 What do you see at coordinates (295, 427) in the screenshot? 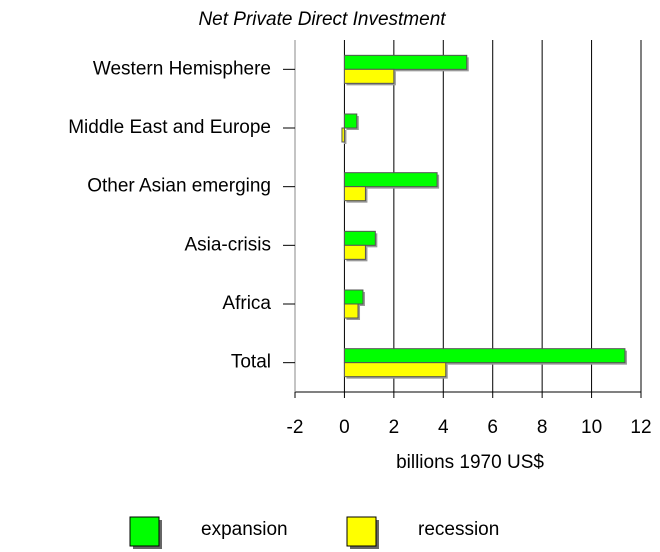
I see `x-tick-label: -2` at bounding box center [295, 427].